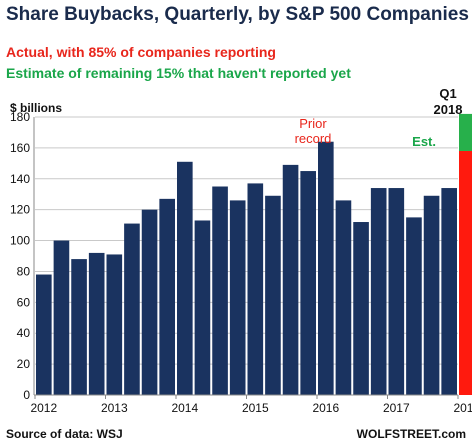 Image resolution: width=472 pixels, height=448 pixels. Describe the element at coordinates (255, 408) in the screenshot. I see `x-tick-label: 2015` at that location.